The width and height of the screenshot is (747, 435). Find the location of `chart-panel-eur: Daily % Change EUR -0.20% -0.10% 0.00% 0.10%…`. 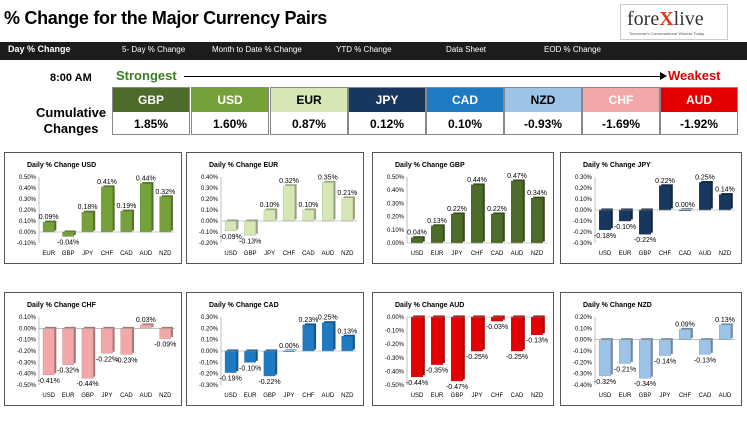

chart-panel-eur: Daily % Change EUR -0.20% -0.10% 0.00% 0.10%… is located at coordinates (275, 208).